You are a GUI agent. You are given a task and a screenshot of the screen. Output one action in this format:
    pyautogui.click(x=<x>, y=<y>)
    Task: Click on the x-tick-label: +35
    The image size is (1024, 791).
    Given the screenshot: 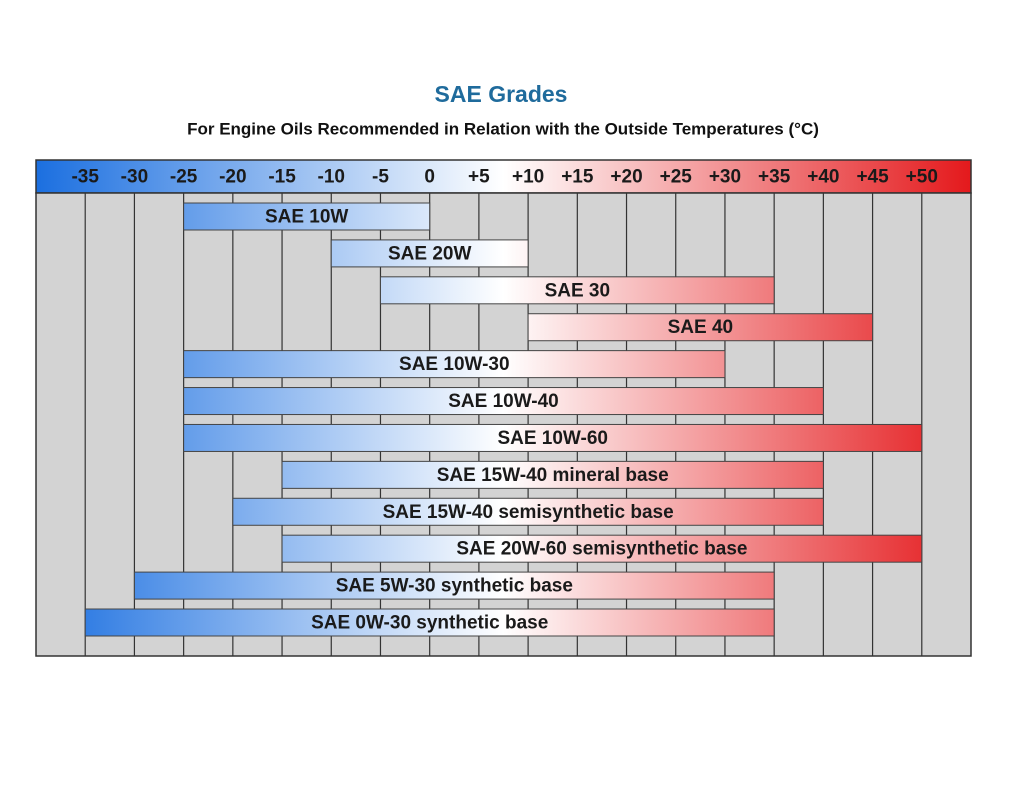 What is the action you would take?
    pyautogui.click(x=774, y=177)
    